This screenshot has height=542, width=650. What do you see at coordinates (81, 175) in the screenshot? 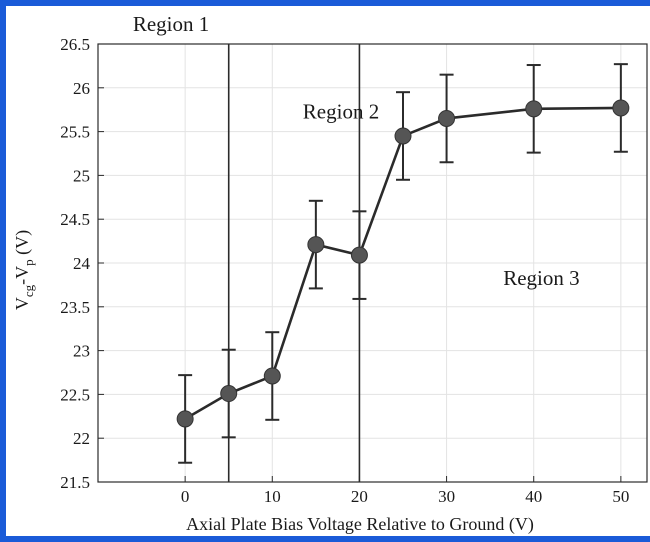
I see `y-tick-label: 25` at bounding box center [81, 175].